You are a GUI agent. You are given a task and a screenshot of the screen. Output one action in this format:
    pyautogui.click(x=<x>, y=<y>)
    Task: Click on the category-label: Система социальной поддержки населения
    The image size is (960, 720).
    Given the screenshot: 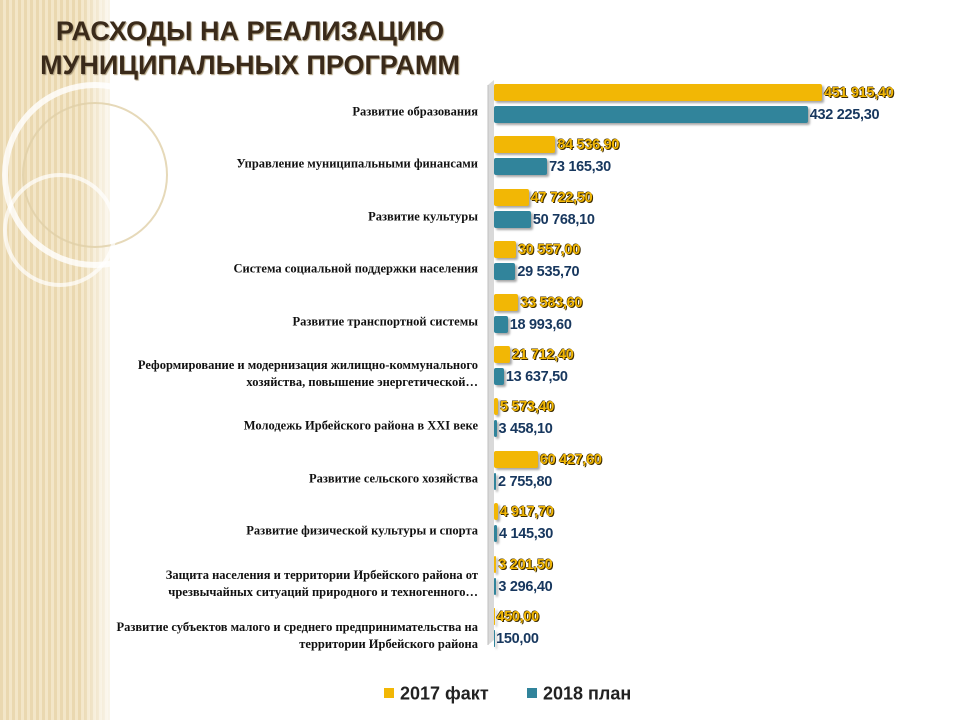 What is the action you would take?
    pyautogui.click(x=356, y=268)
    